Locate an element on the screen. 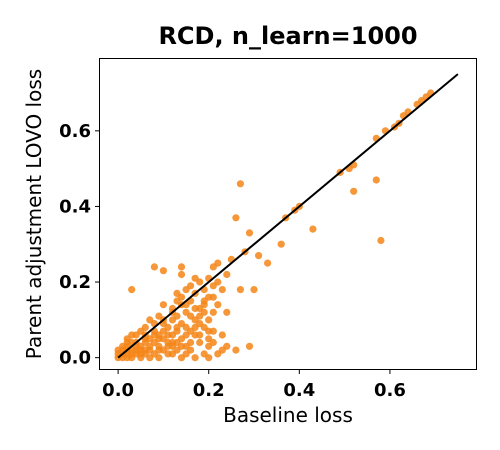  y-tick-label: 0.0 is located at coordinates (75, 358).